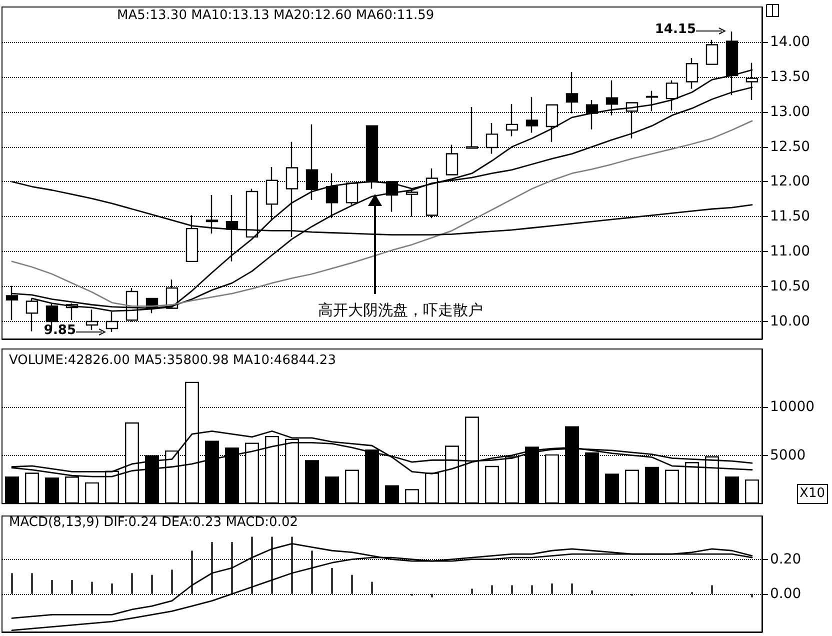  I want to click on y-tick-label: 13.00, so click(790, 112).